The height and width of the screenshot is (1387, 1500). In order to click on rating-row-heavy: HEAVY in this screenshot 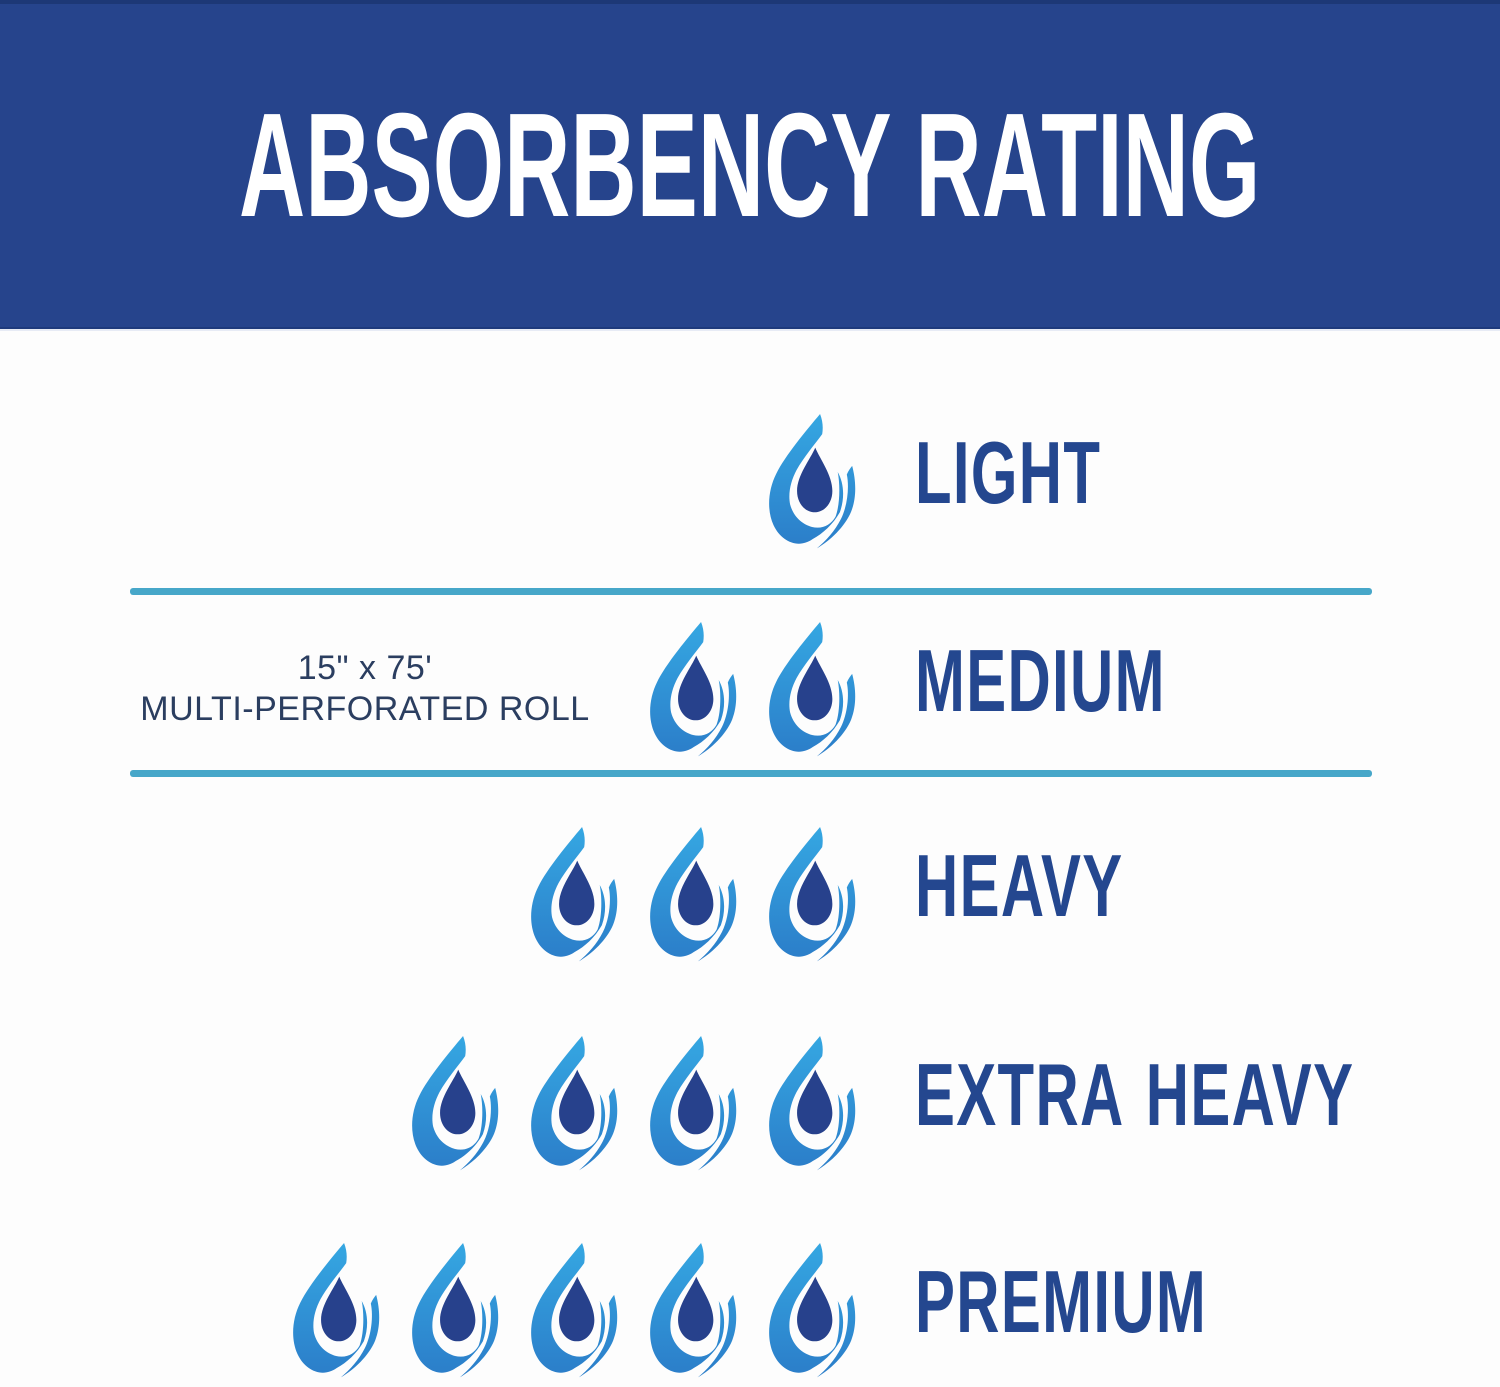, I will do `click(750, 896)`.